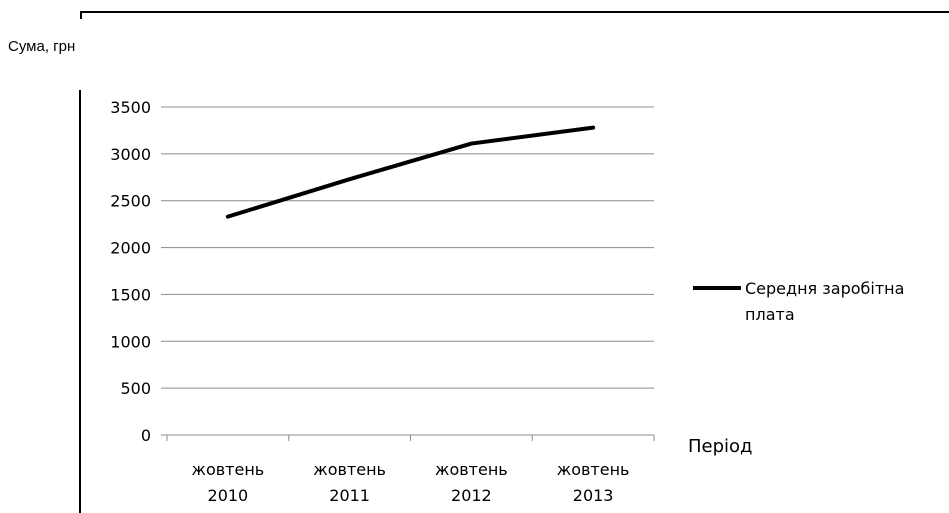 This screenshot has width=949, height=513. Describe the element at coordinates (410, 437) in the screenshot. I see `x-axis` at that location.